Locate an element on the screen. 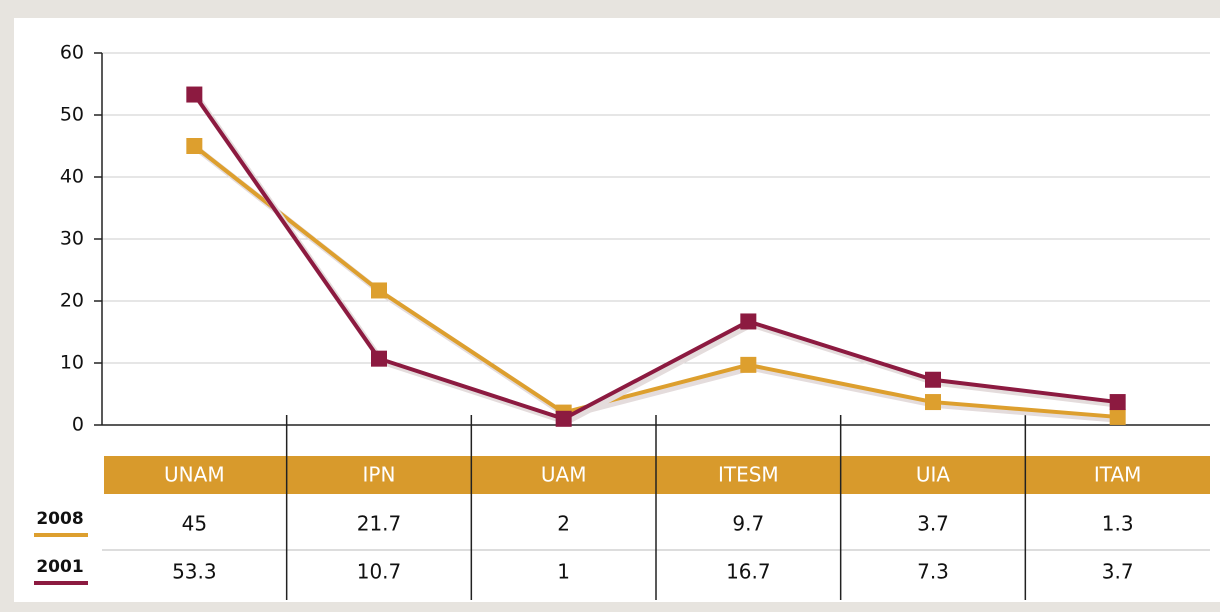 Image resolution: width=1220 pixels, height=612 pixels. y-tick-label: 10 is located at coordinates (72, 363).